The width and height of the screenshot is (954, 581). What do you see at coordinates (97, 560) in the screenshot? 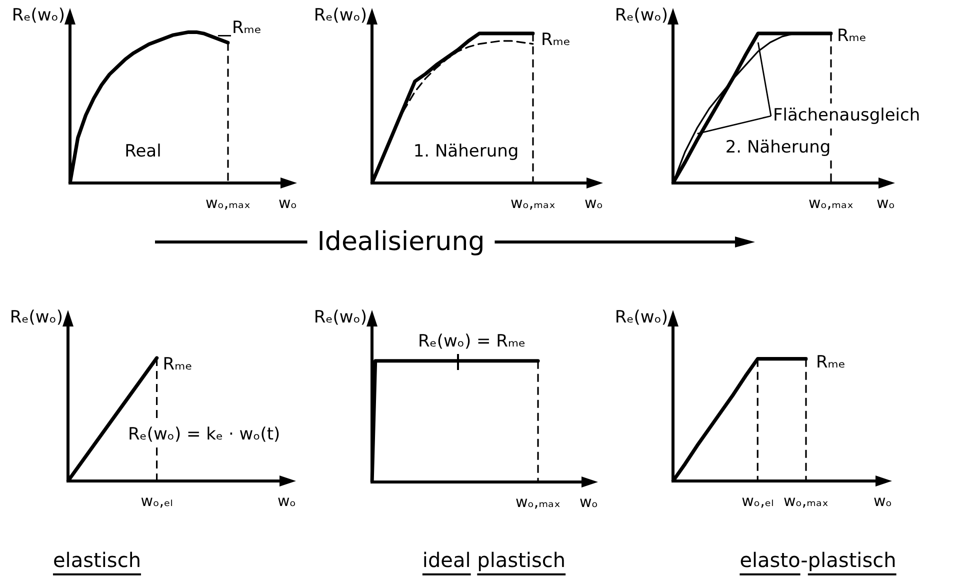
I see `text: elastisch` at bounding box center [97, 560].